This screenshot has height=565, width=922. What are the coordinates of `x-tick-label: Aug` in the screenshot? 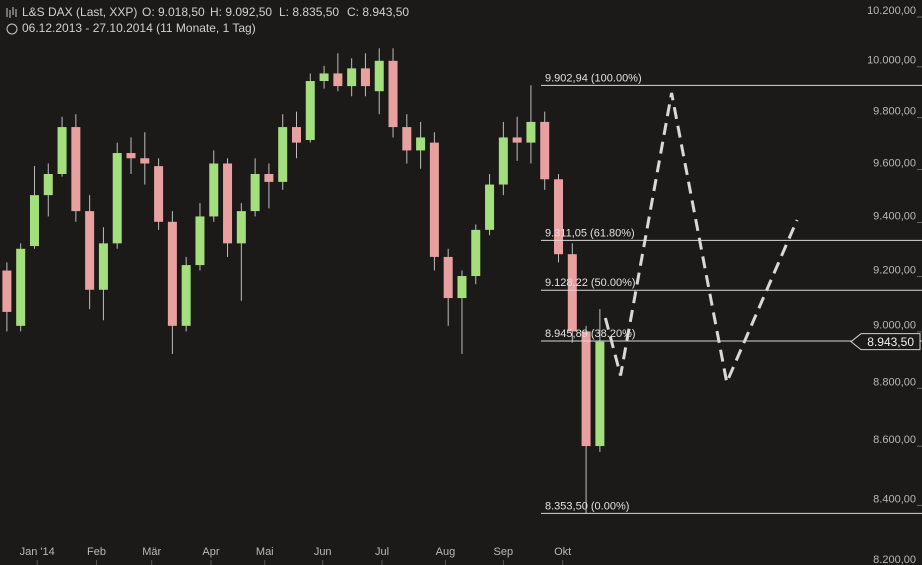 It's located at (446, 552).